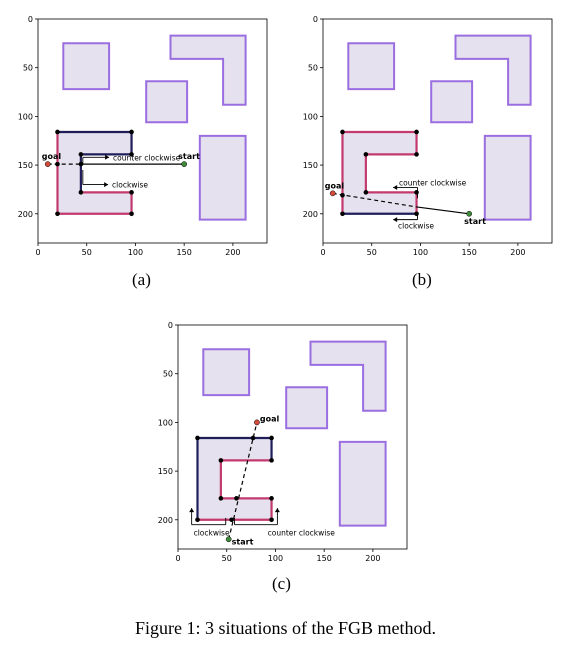  What do you see at coordinates (141, 279) in the screenshot?
I see `panel-label-a: (a)` at bounding box center [141, 279].